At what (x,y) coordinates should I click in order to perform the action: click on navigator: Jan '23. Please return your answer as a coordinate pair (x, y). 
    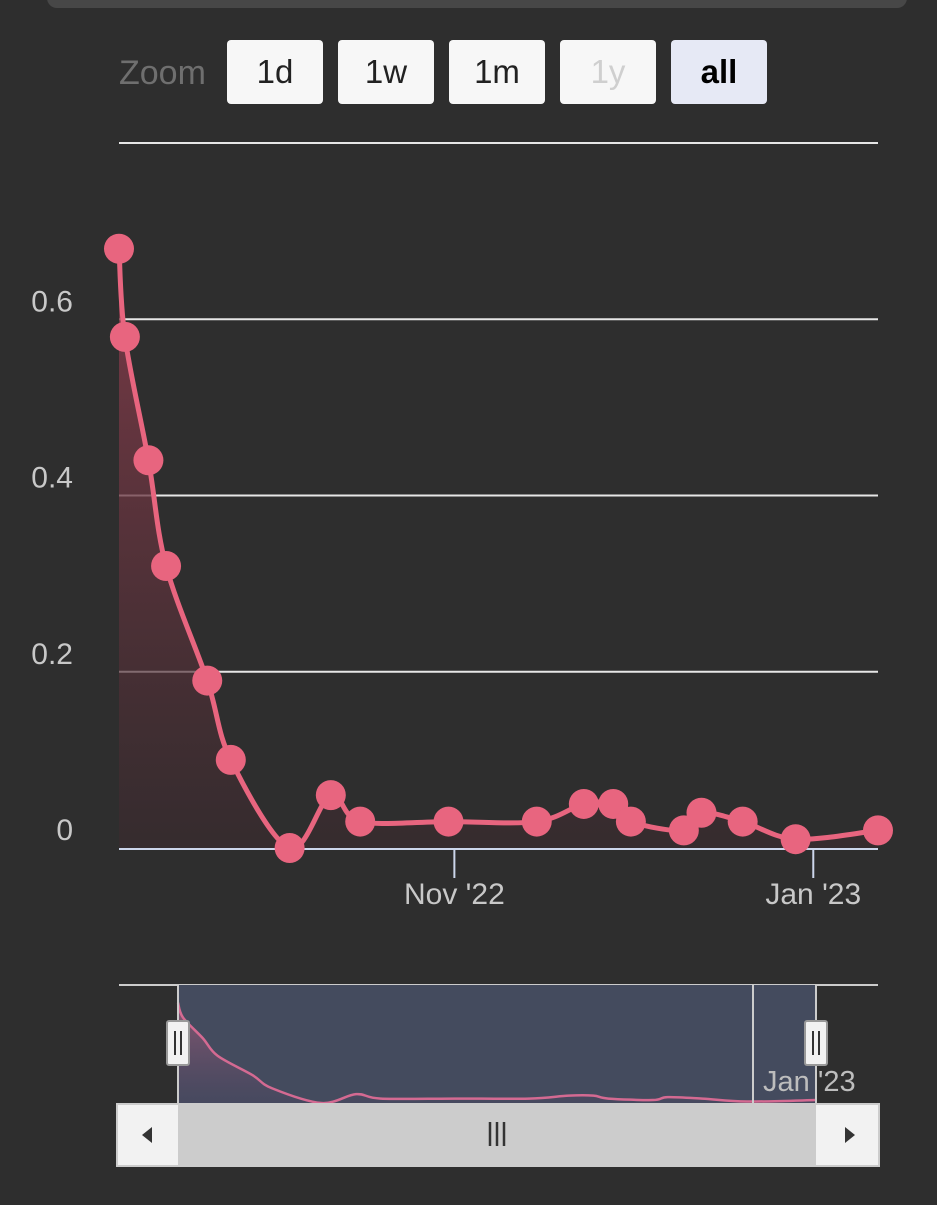
    Looking at the image, I should click on (498, 1044).